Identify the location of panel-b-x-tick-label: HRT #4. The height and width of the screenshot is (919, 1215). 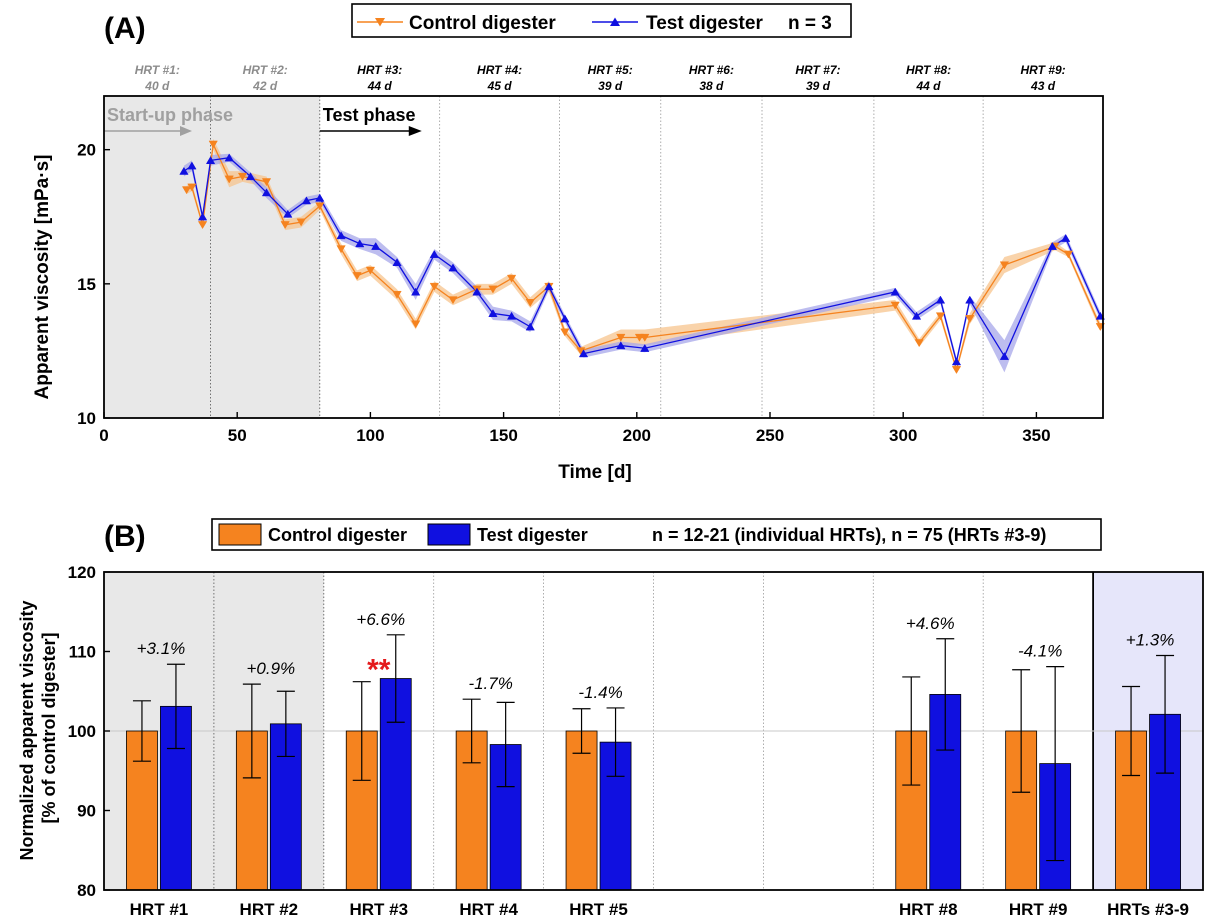
(488, 909).